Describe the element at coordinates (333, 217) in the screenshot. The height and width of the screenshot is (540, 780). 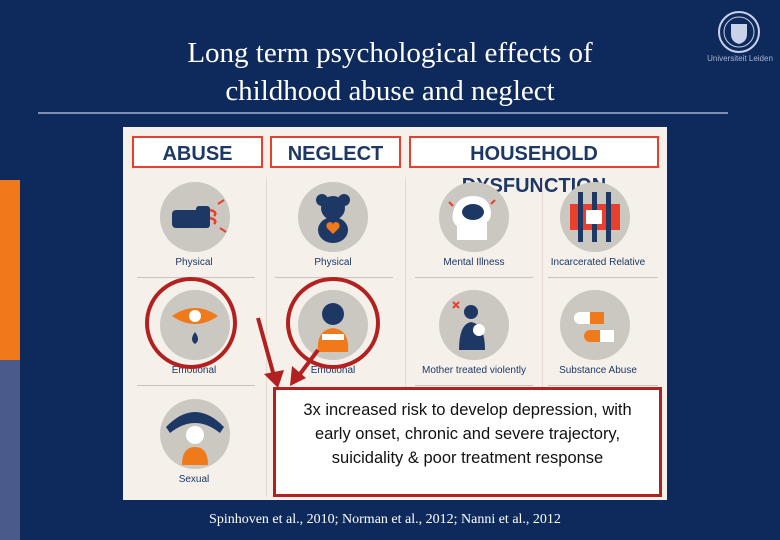
I see `teddy-bear-icon` at that location.